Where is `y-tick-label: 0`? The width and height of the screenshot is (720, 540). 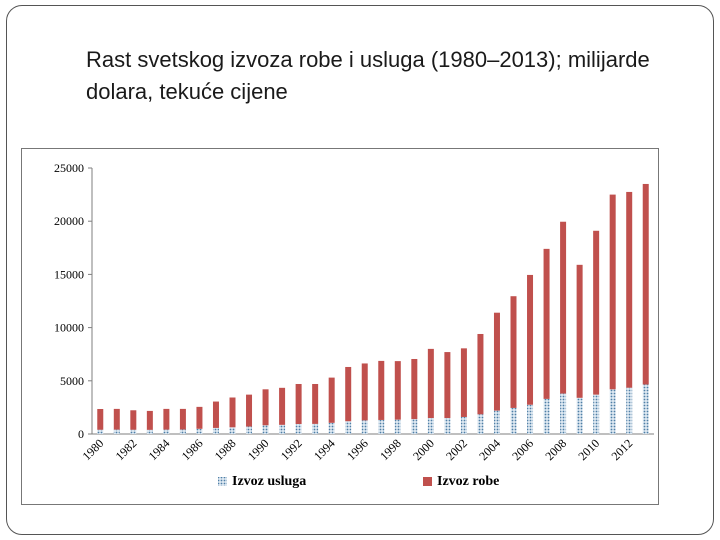
y-tick-label: 0 is located at coordinates (81, 434).